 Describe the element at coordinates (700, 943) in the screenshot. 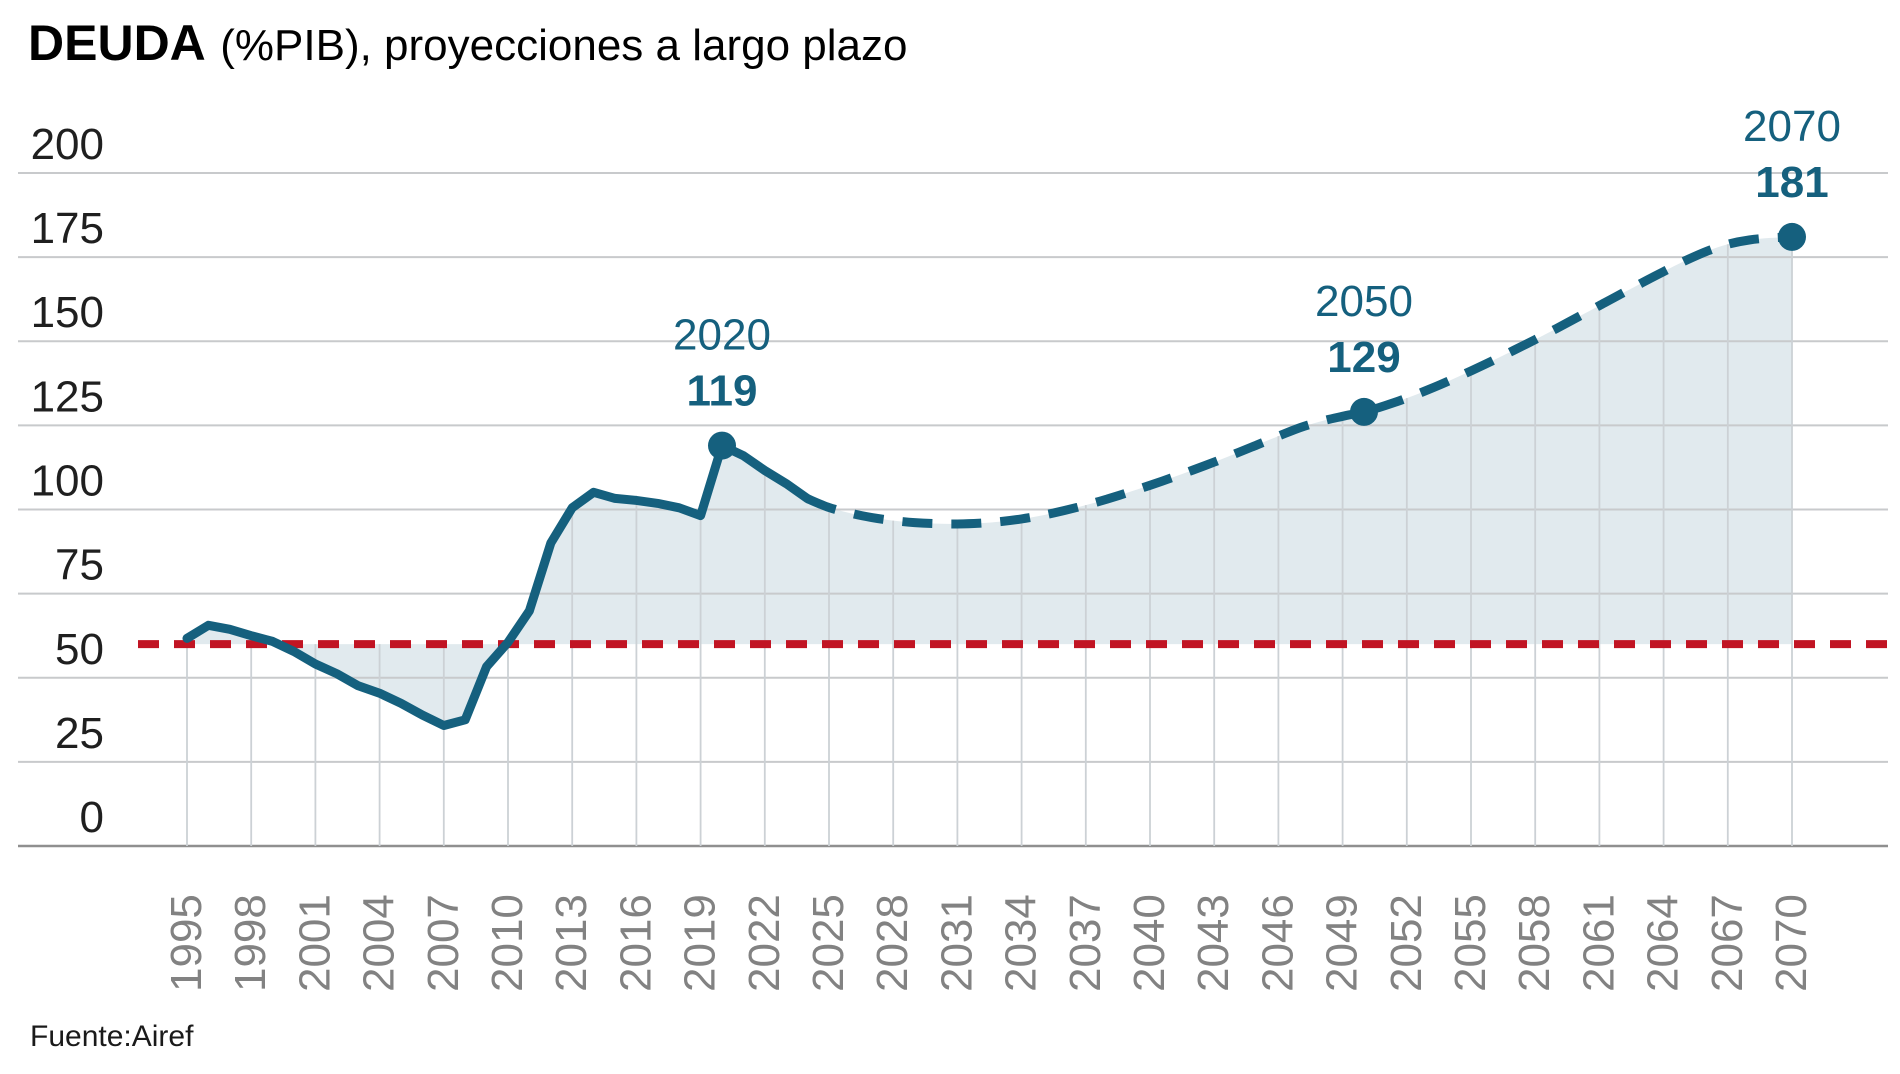

I see `x-tick-label: 2019` at that location.